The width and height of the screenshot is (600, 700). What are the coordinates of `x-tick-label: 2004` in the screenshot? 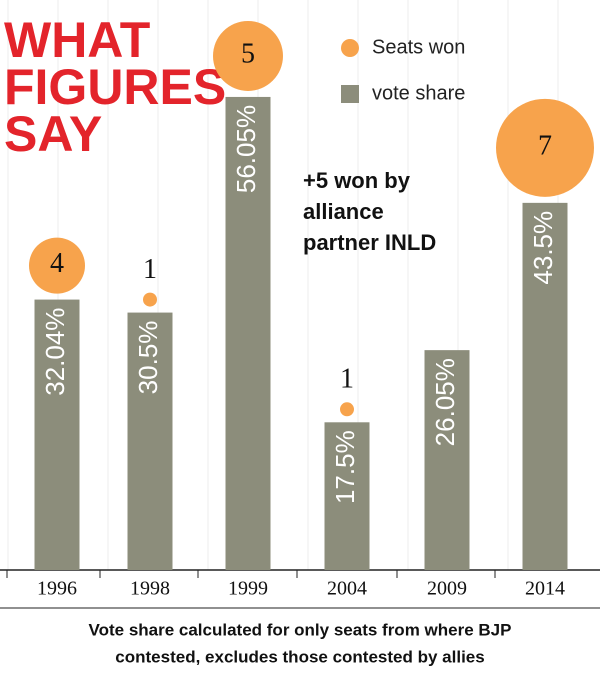 It's located at (347, 589).